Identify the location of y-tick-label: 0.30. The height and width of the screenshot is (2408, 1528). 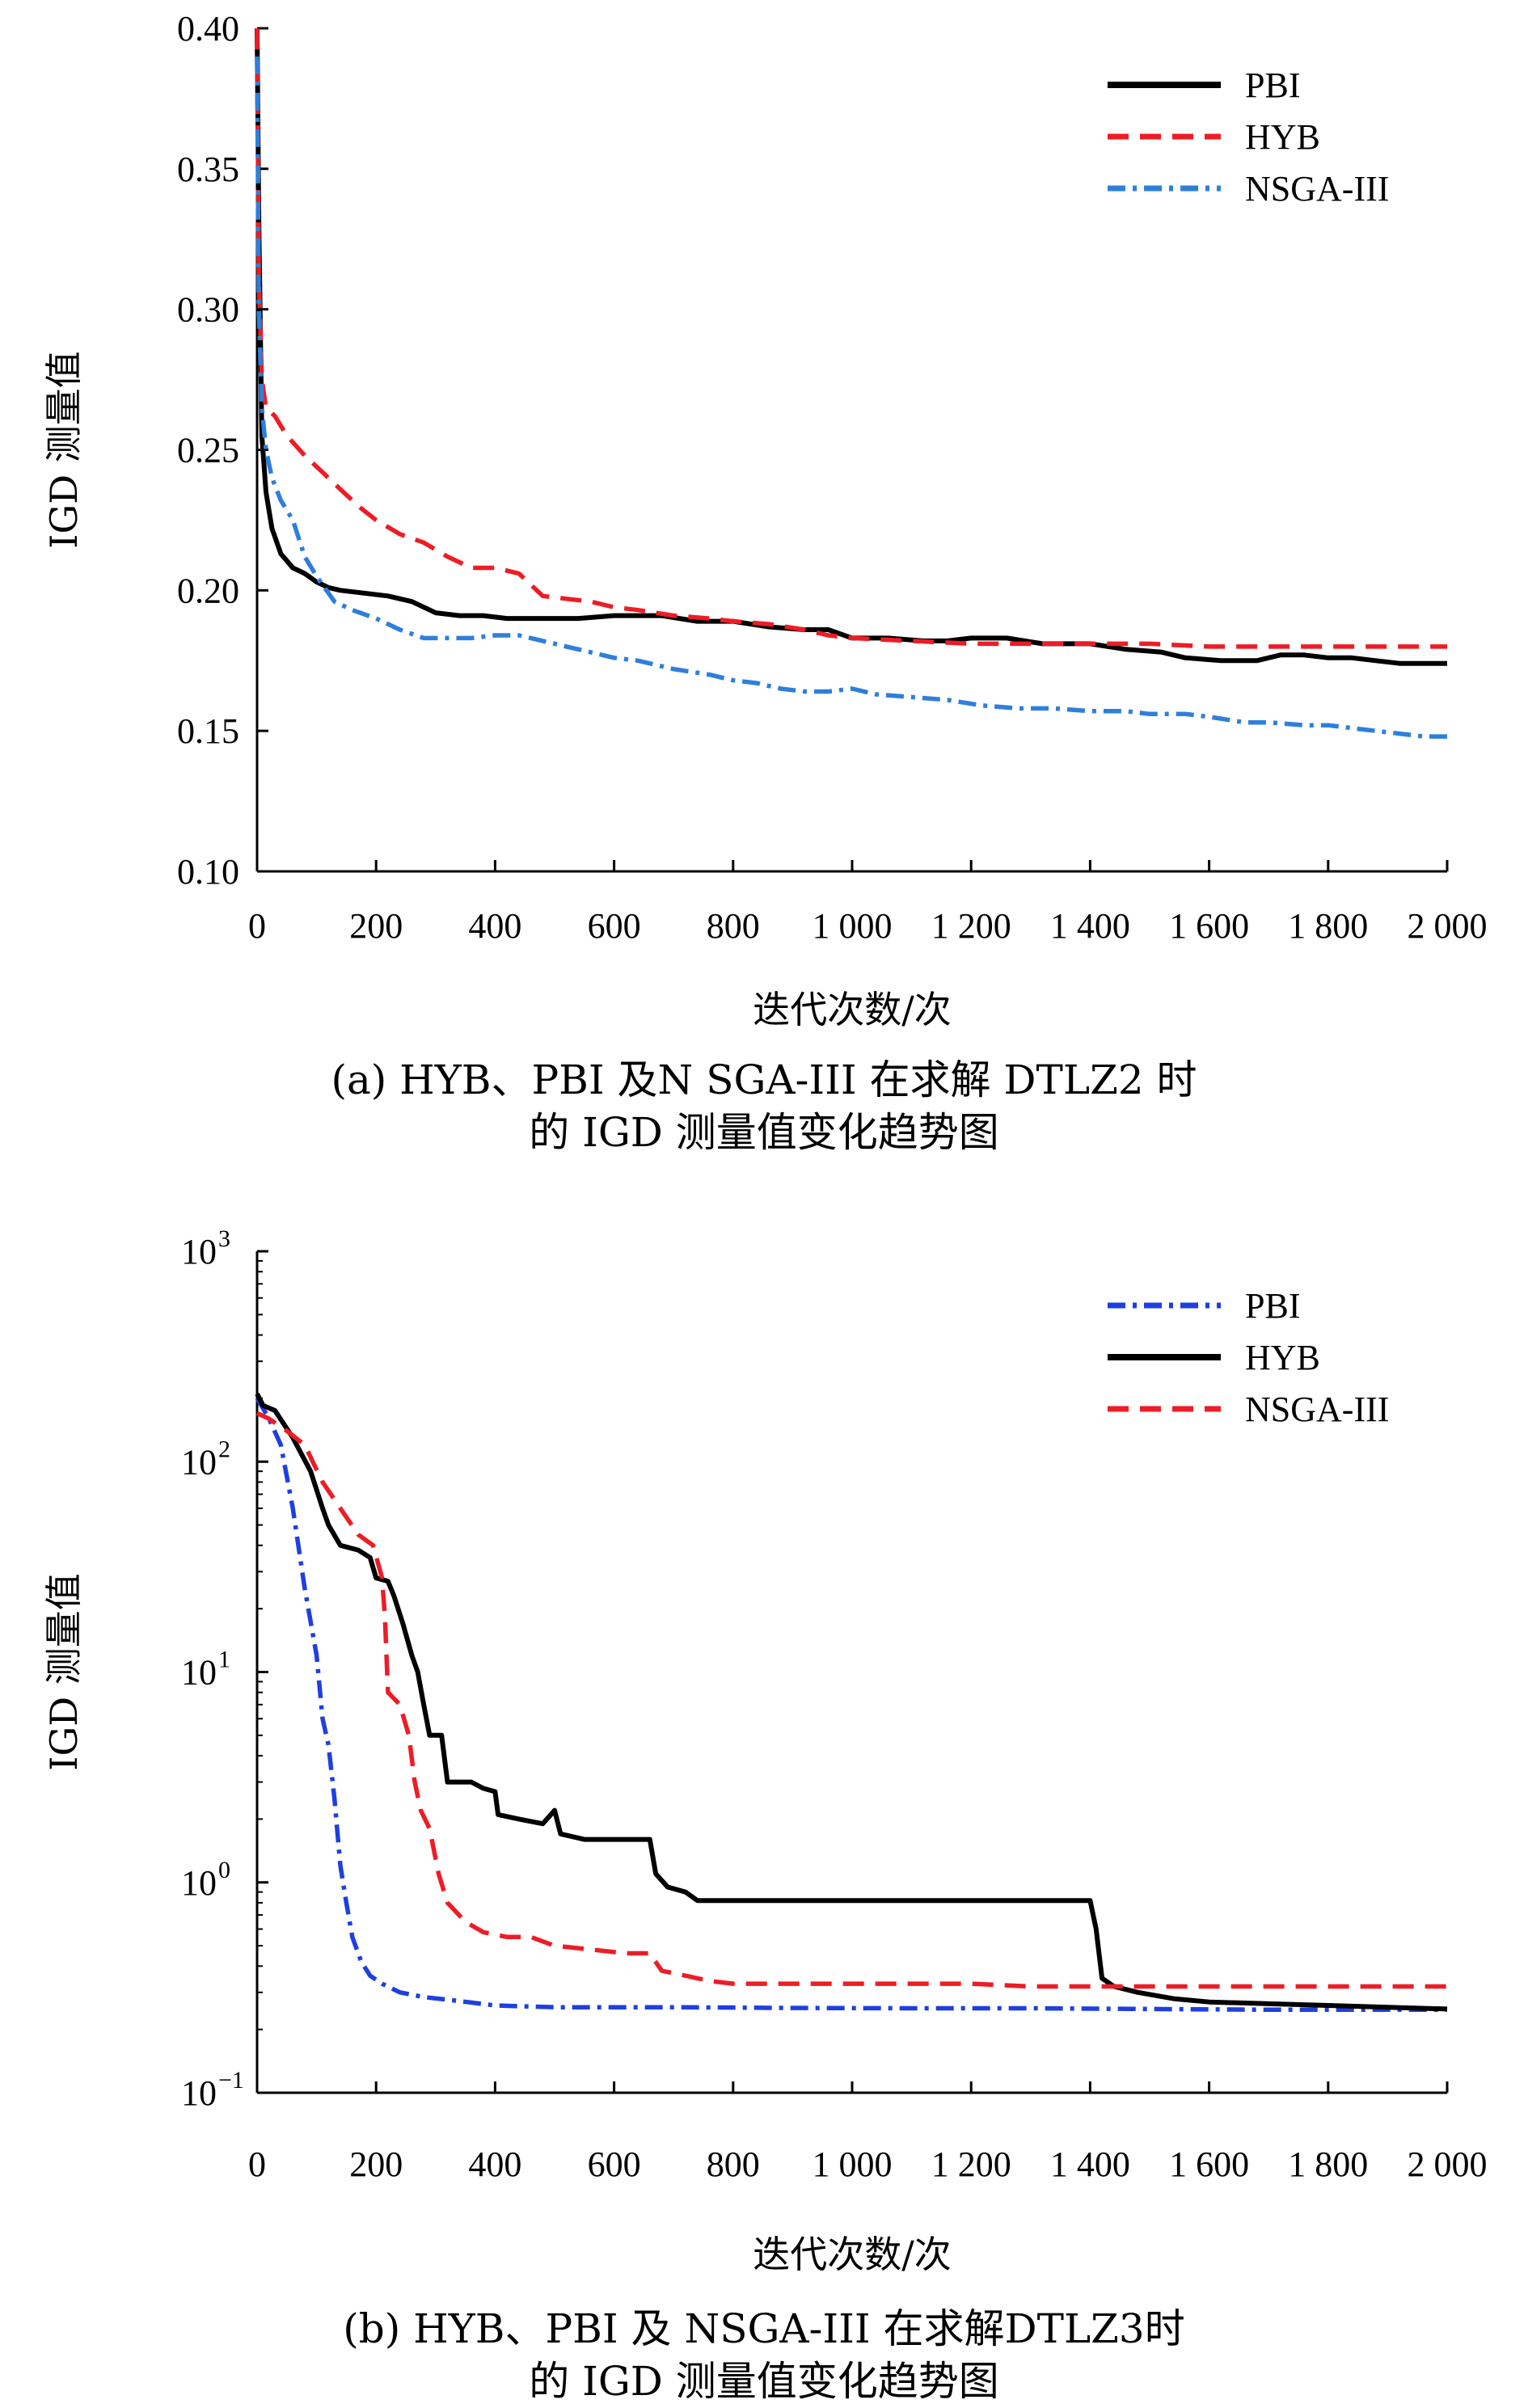
(208, 310).